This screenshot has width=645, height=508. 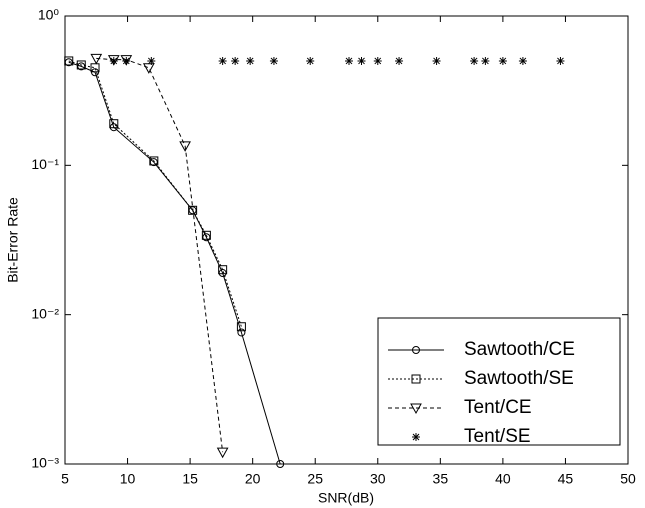 What do you see at coordinates (315, 479) in the screenshot?
I see `x-tick-label: 25` at bounding box center [315, 479].